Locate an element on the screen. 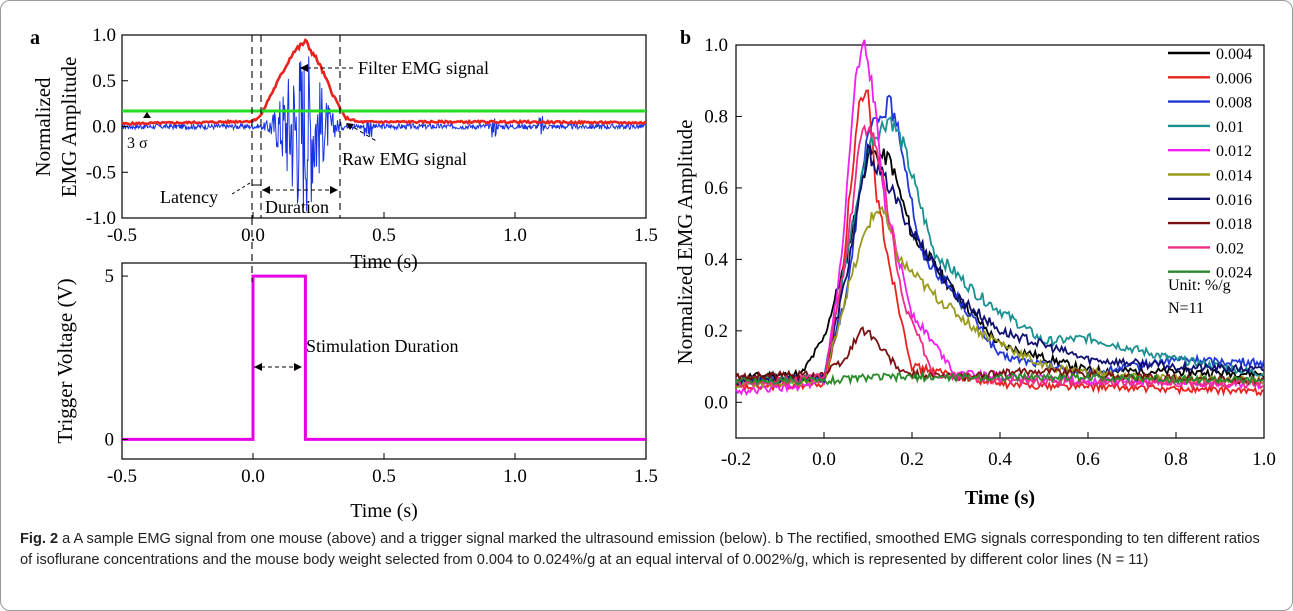  trigger-y-tick-label: 5 is located at coordinates (110, 276).